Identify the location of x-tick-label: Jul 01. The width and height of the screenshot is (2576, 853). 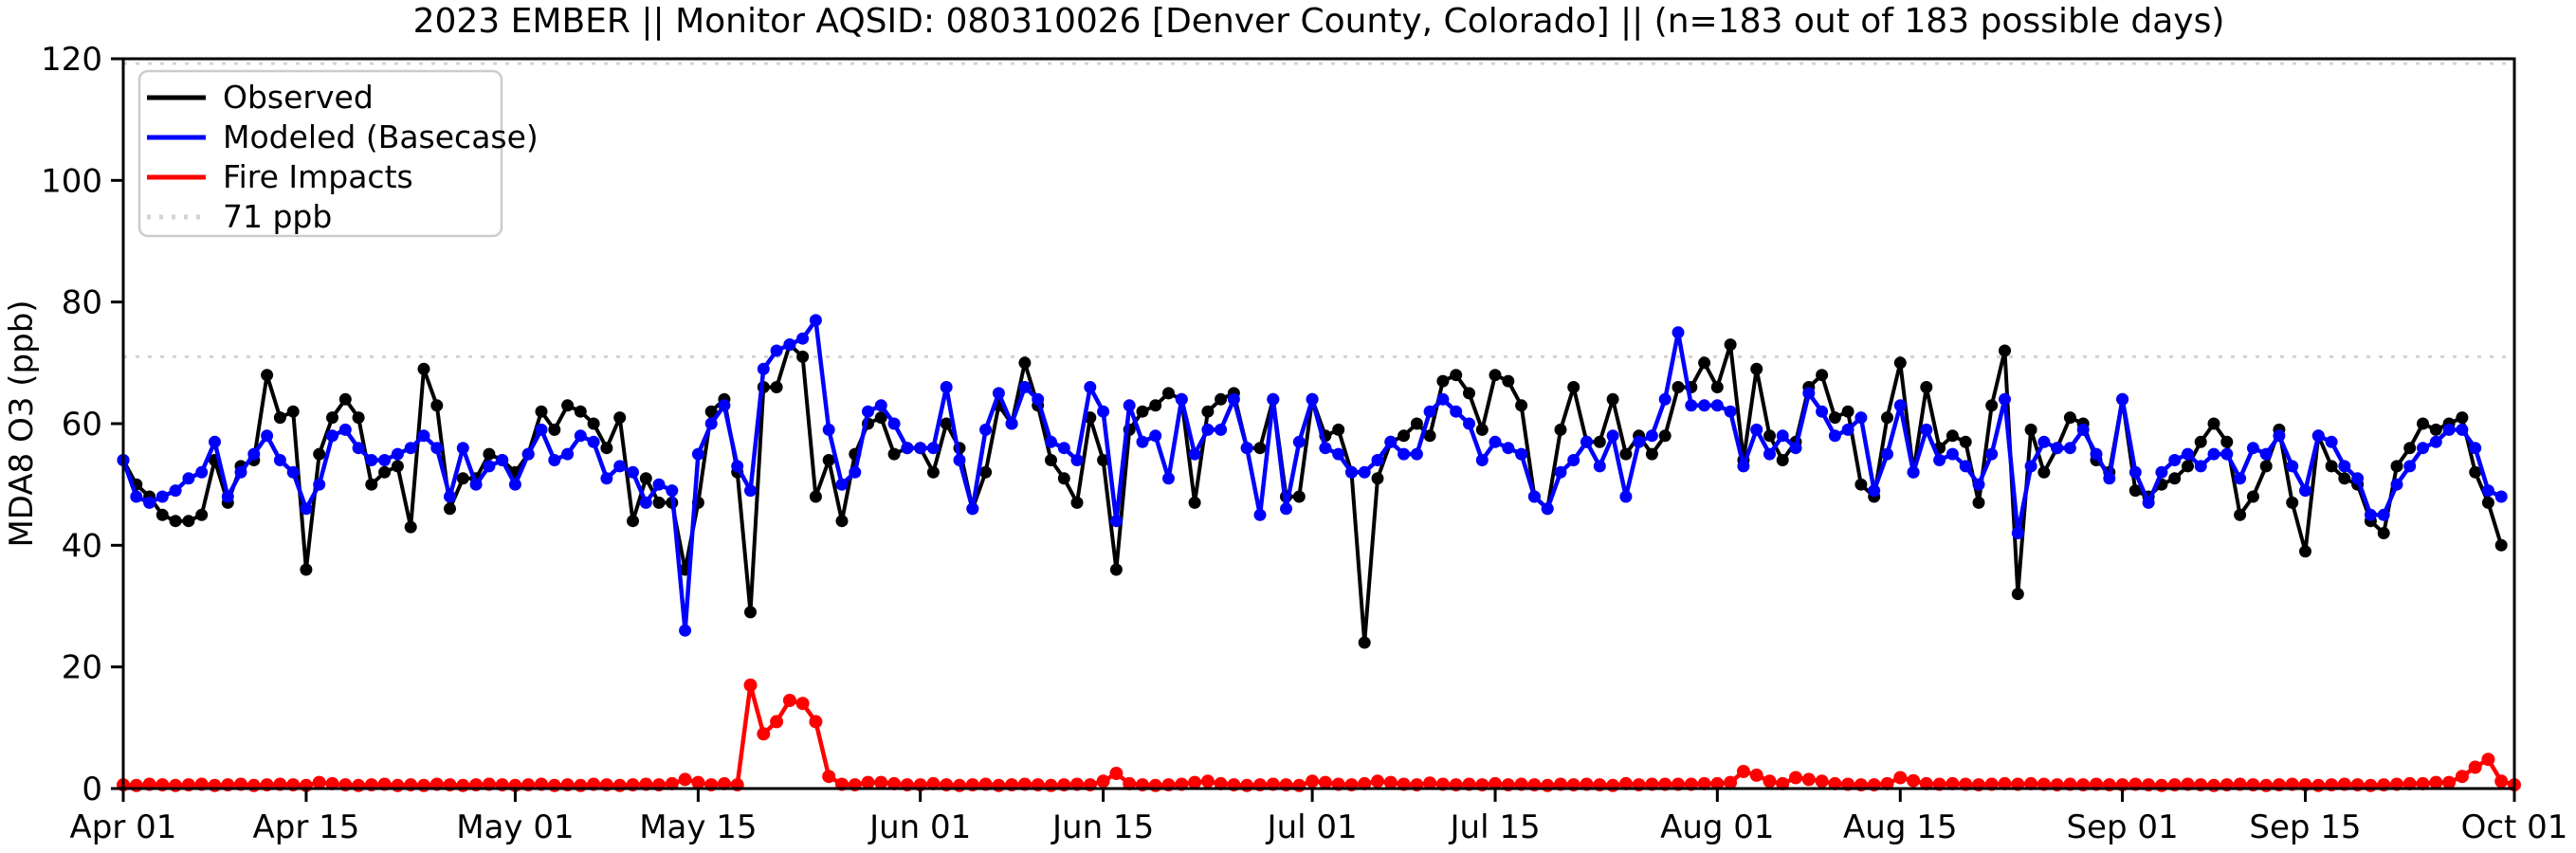
(1312, 827).